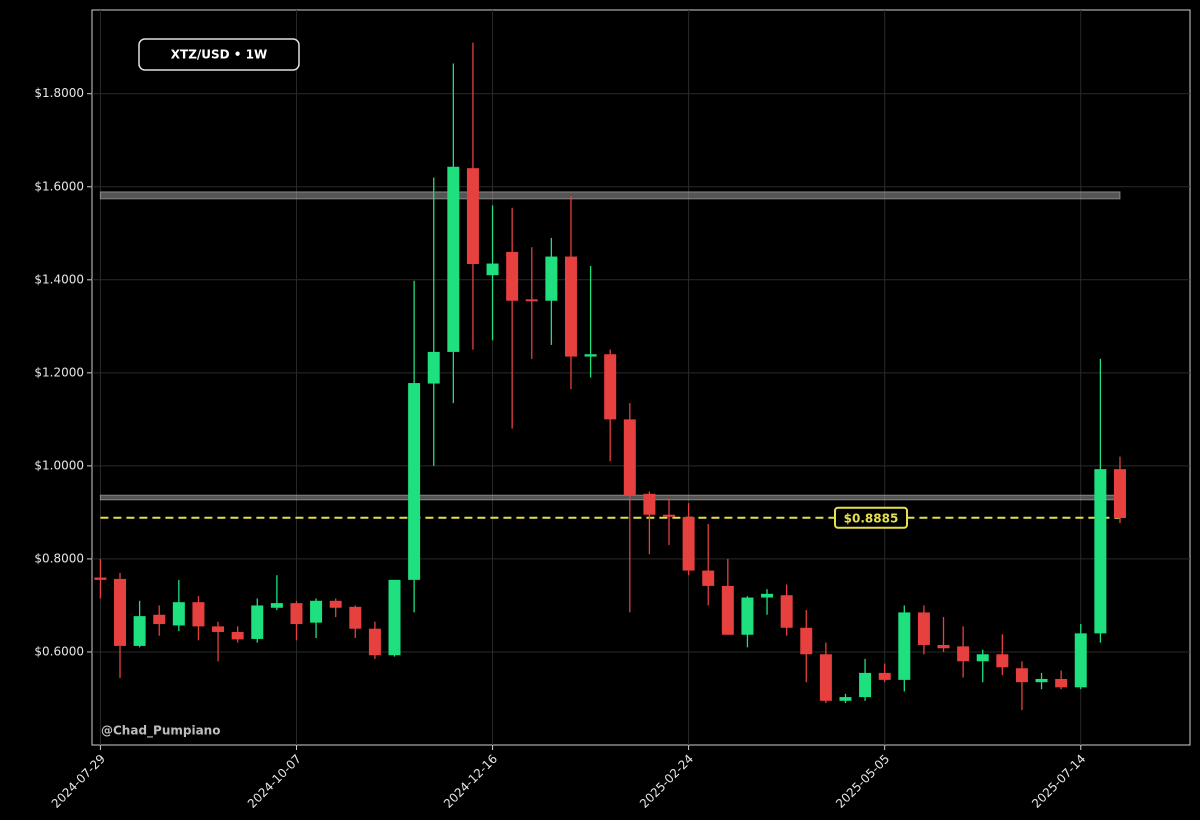 The image size is (1200, 820). What do you see at coordinates (78, 781) in the screenshot?
I see `x-tick-label: 2024-07-29` at bounding box center [78, 781].